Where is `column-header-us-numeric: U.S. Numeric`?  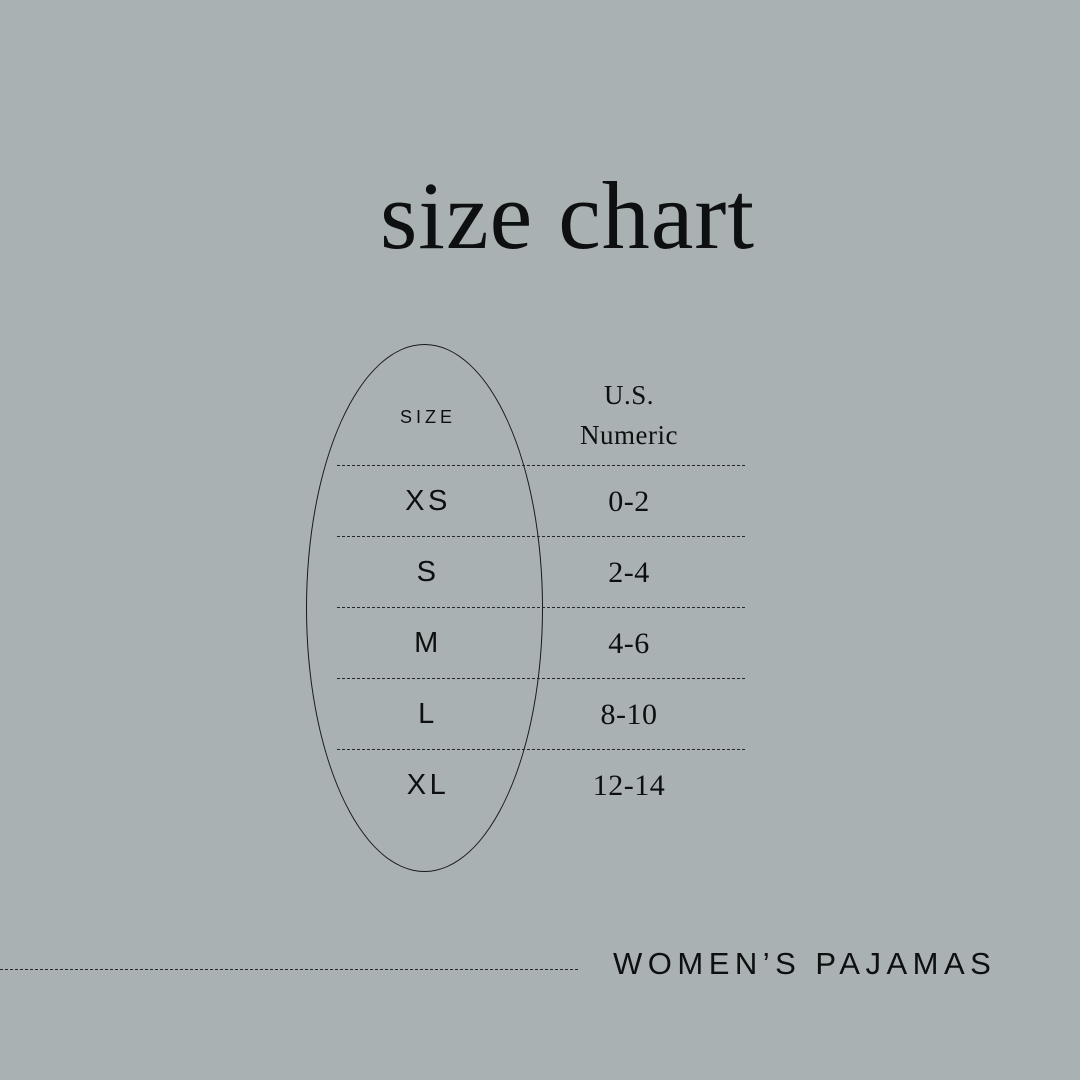
column-header-us-numeric: U.S. Numeric is located at coordinates (629, 415).